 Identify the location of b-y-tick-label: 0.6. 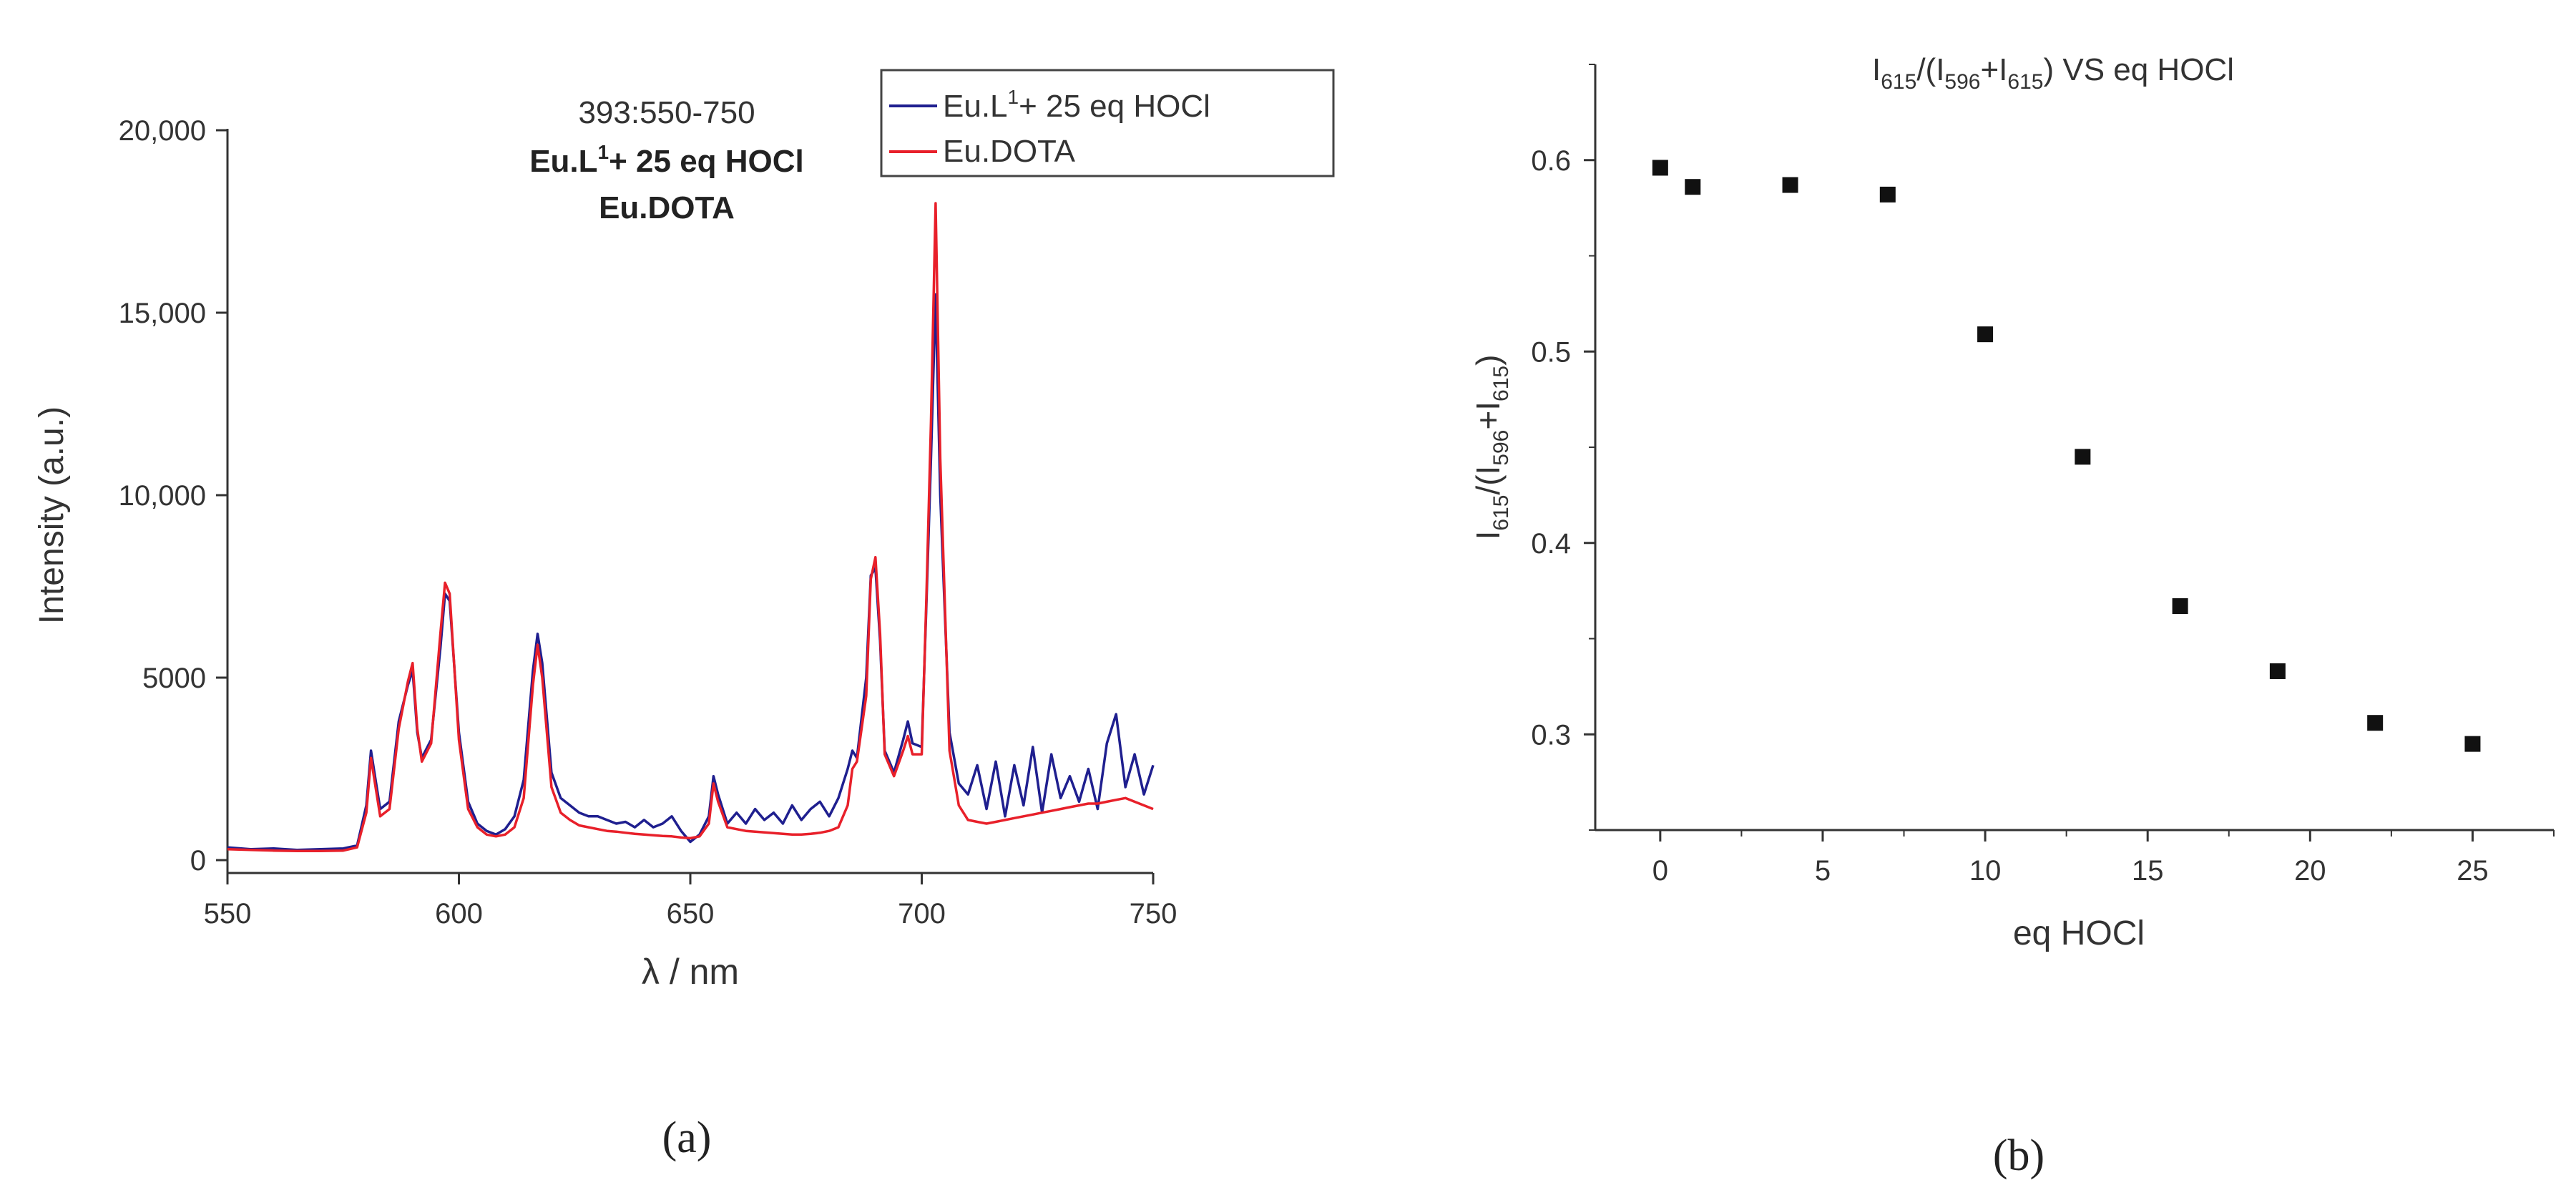
(1551, 161).